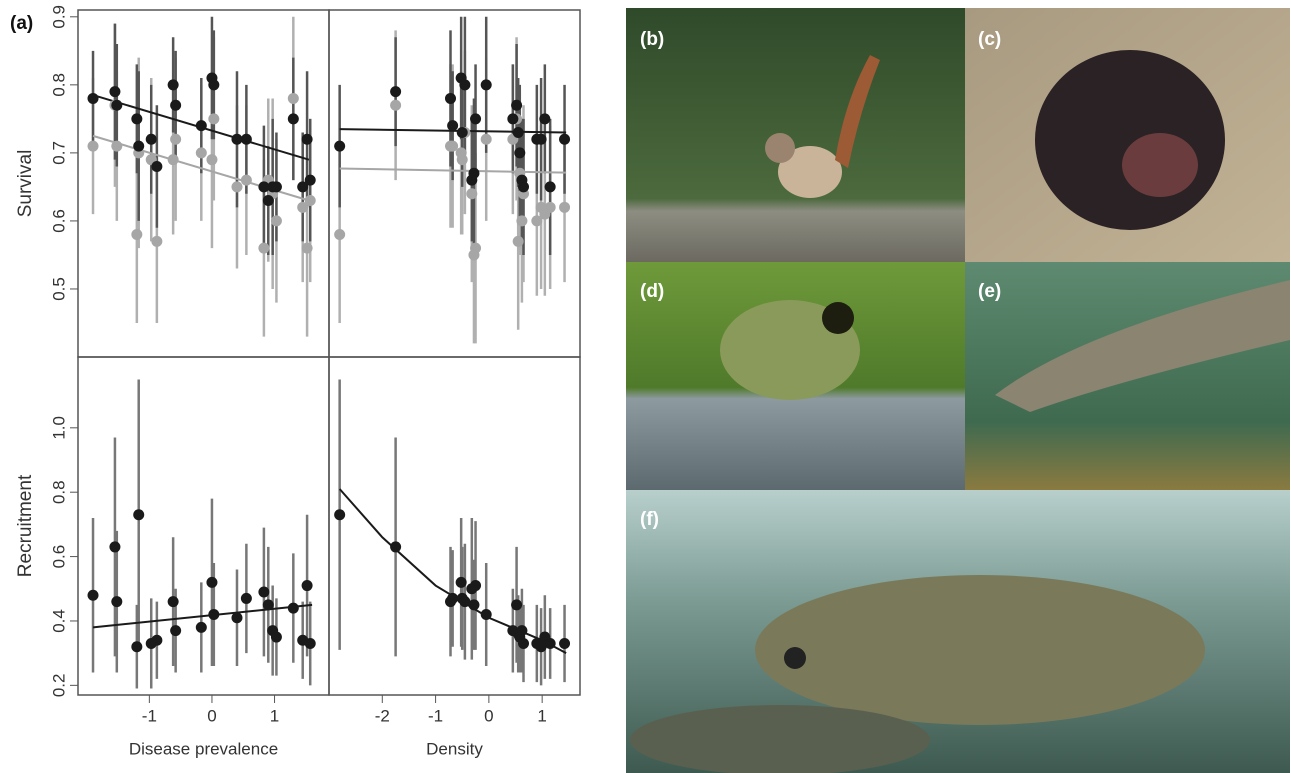 This screenshot has width=1291, height=773. I want to click on x-axis-label: Density, so click(454, 748).